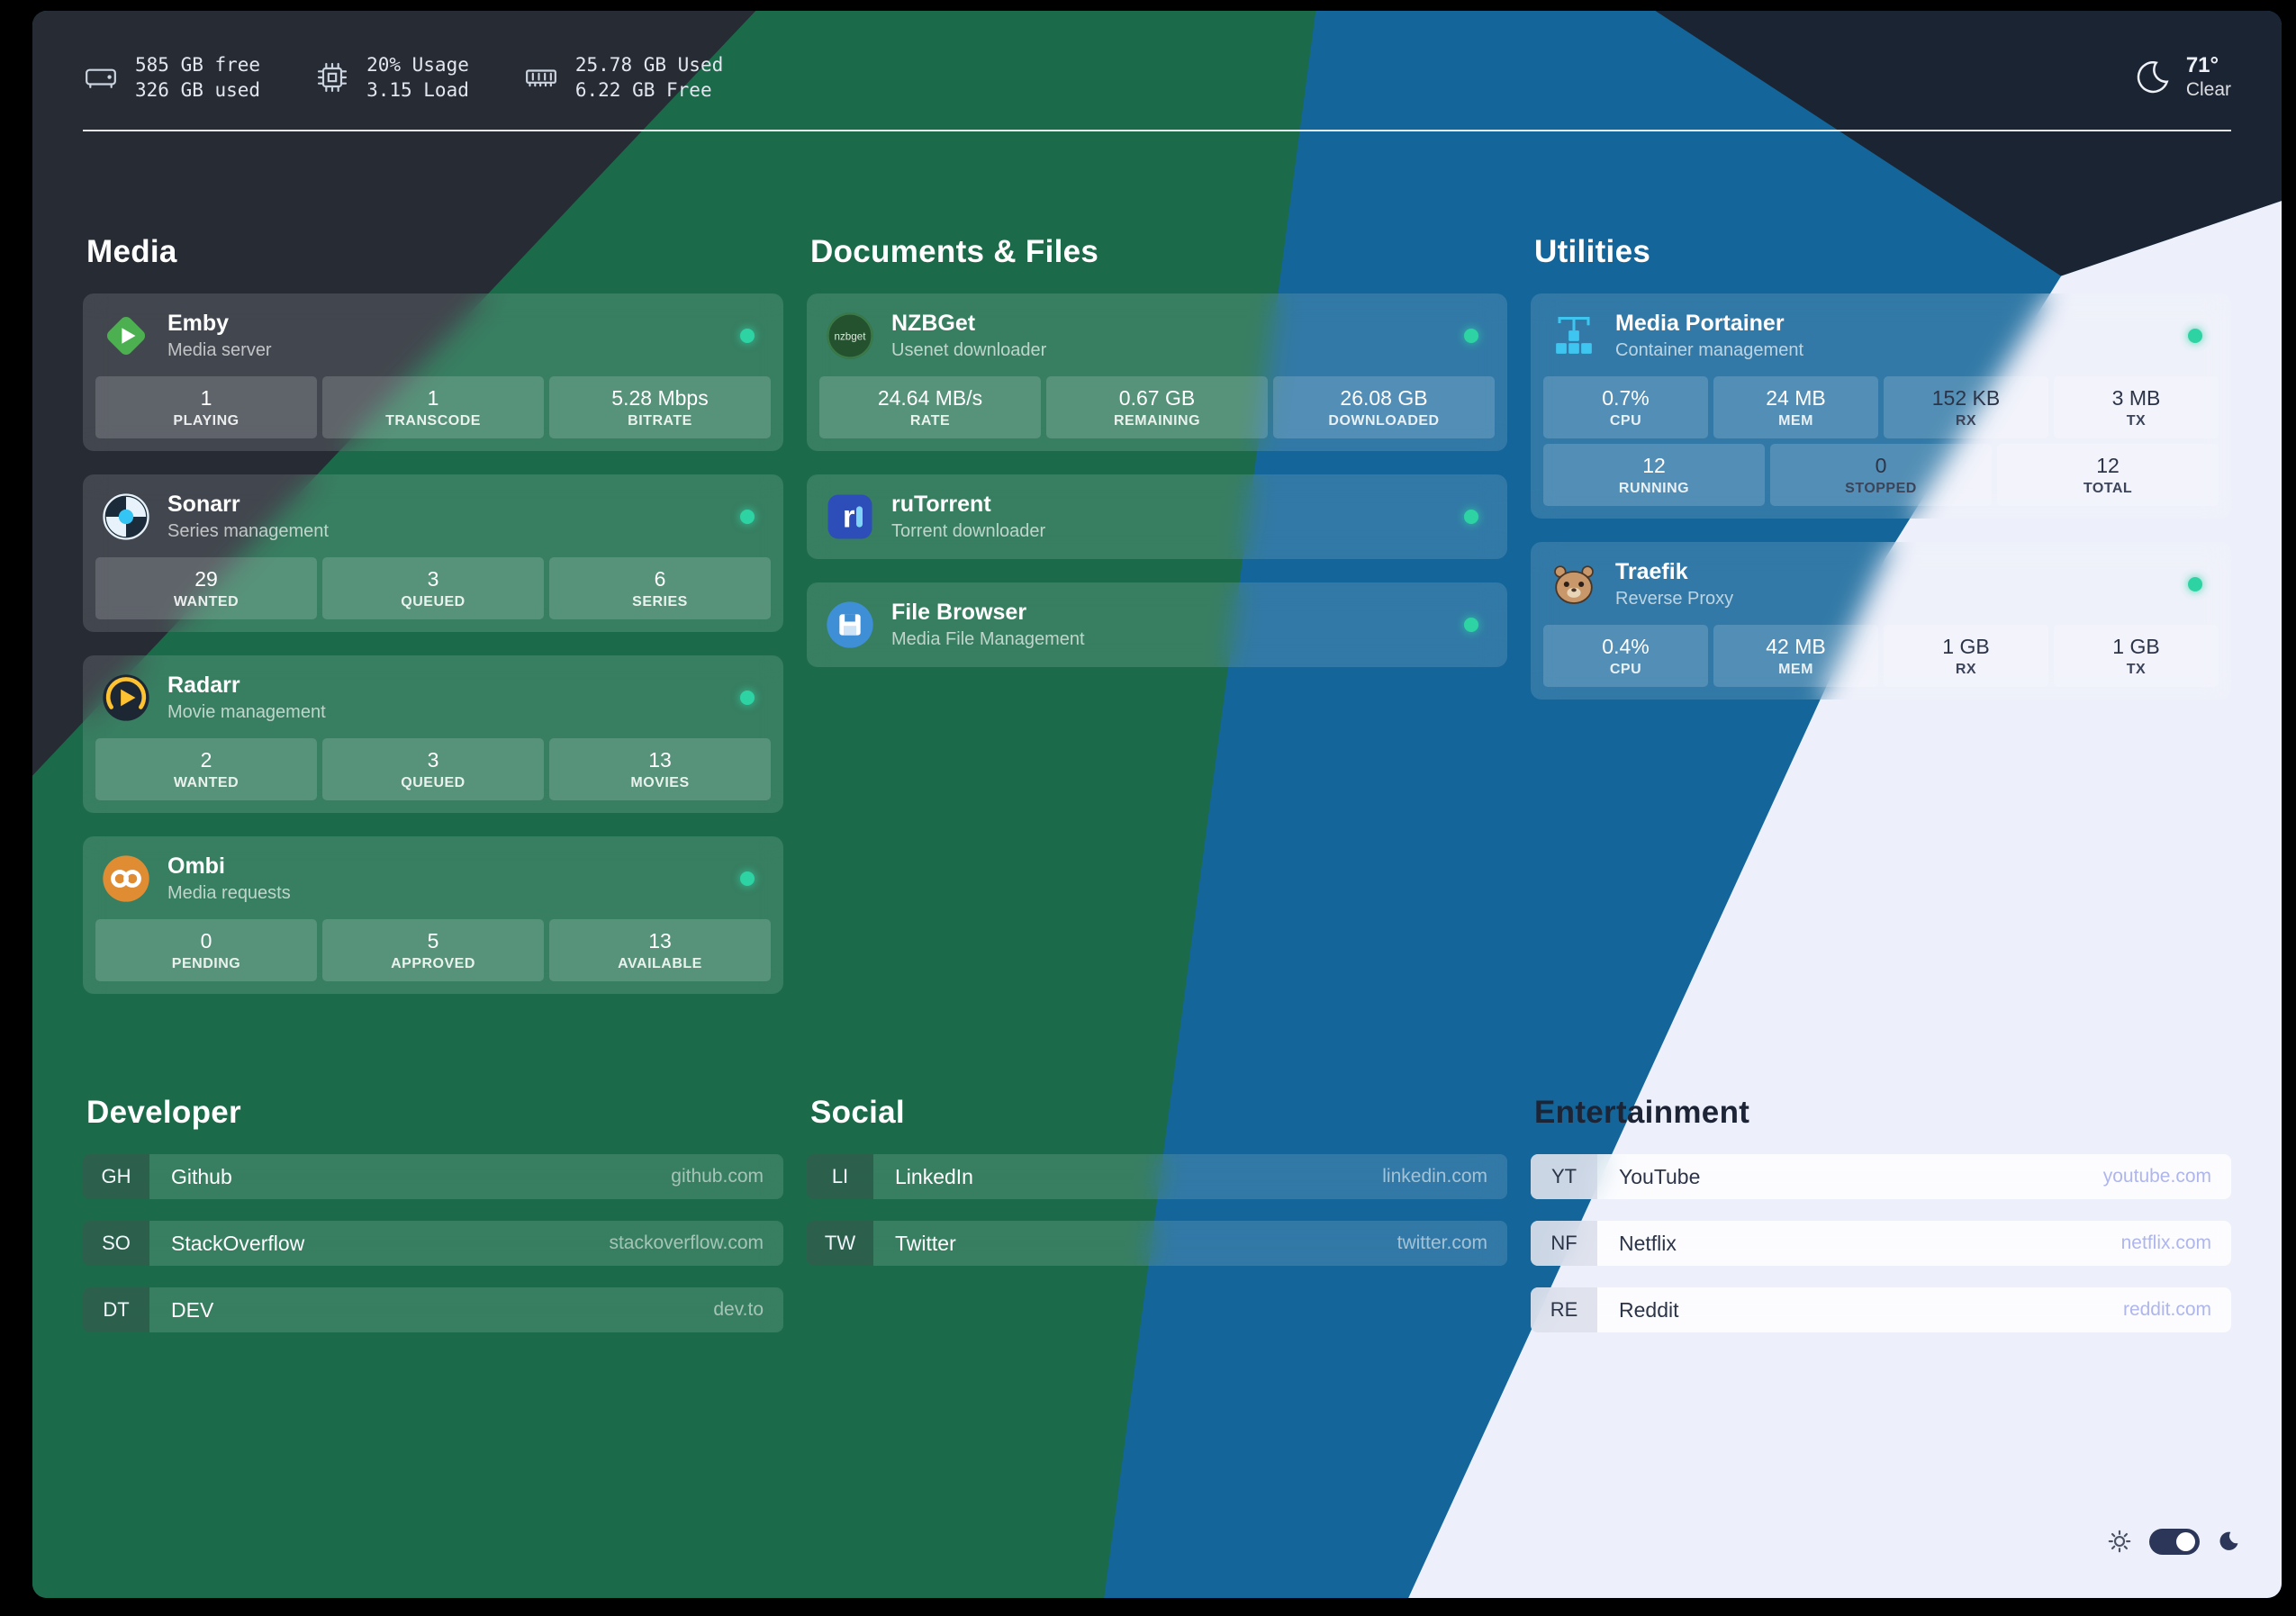  Describe the element at coordinates (1574, 584) in the screenshot. I see `traefik-icon` at that location.